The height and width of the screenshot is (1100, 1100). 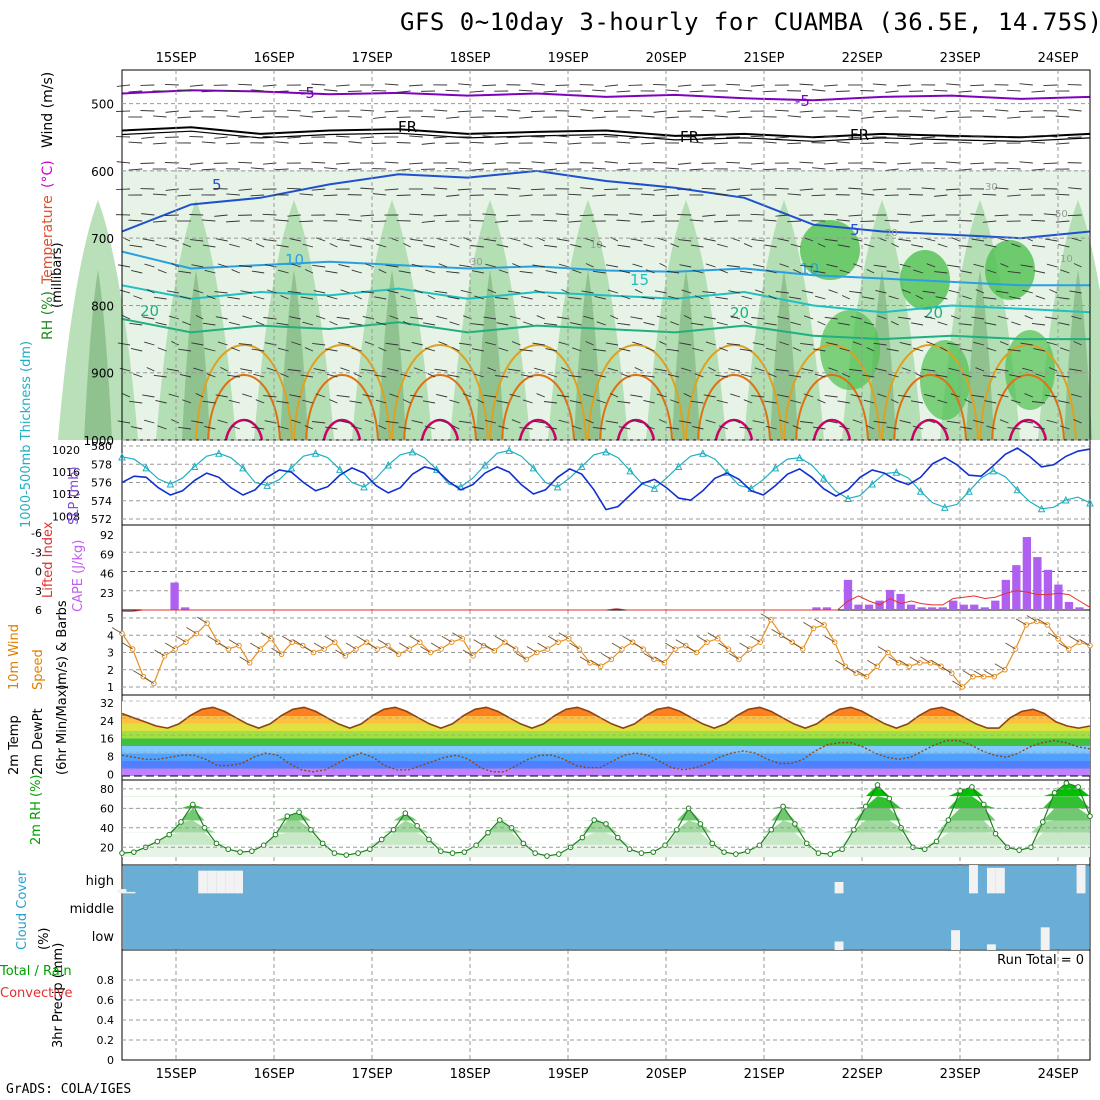 What do you see at coordinates (639, 280) in the screenshot?
I see `contour-label: 15` at bounding box center [639, 280].